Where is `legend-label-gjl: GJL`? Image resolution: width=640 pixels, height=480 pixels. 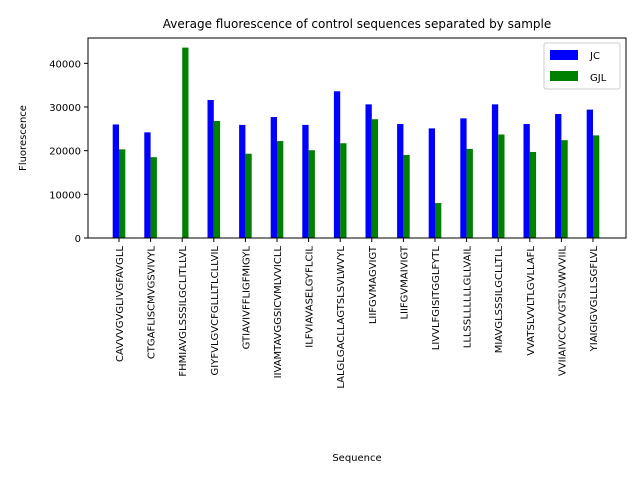
legend-label-gjl: GJL is located at coordinates (598, 78).